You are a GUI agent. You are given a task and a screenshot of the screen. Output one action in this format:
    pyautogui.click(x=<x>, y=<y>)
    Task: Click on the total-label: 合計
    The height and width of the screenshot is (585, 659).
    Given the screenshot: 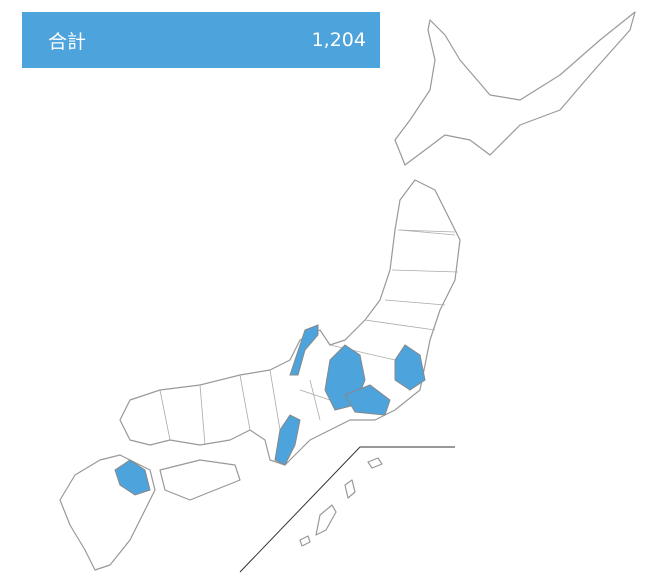 What is the action you would take?
    pyautogui.click(x=67, y=41)
    